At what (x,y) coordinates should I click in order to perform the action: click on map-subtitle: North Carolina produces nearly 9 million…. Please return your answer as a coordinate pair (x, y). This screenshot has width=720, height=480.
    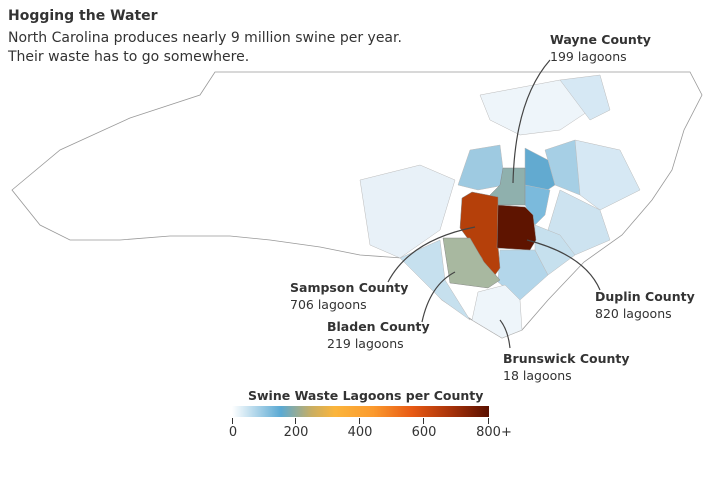
    Looking at the image, I should click on (243, 48).